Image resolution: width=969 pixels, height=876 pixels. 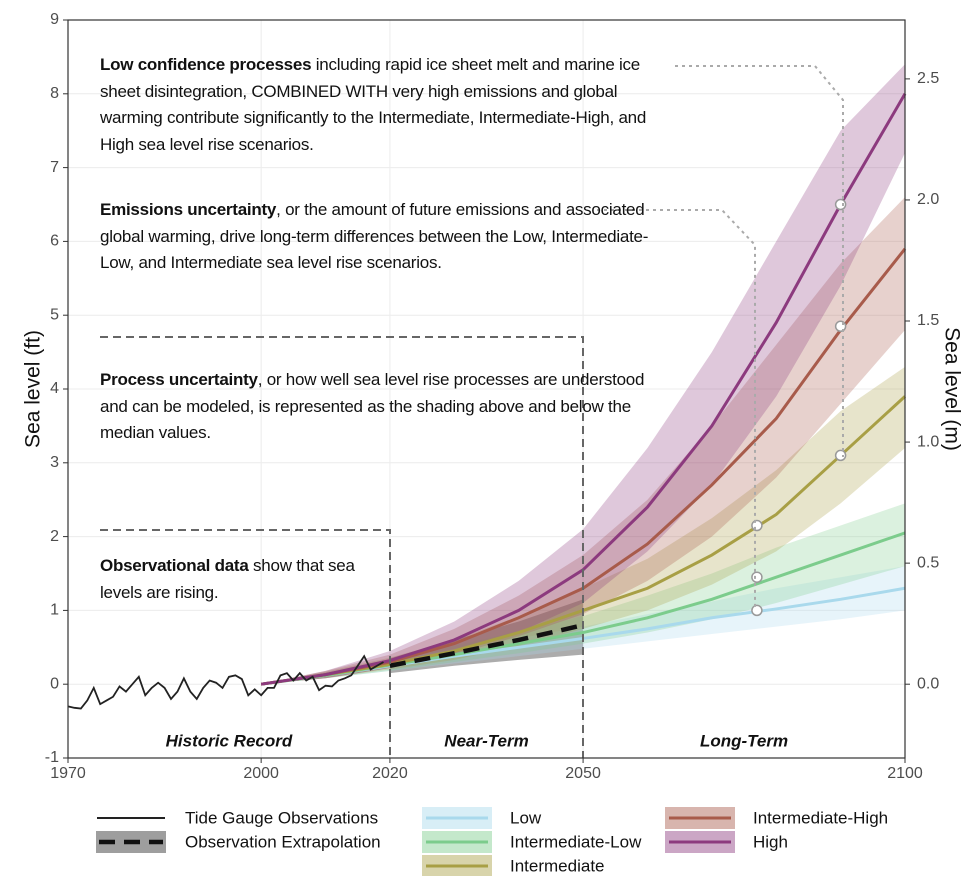 I want to click on annotation-bold: Low confidence processes, so click(x=206, y=64).